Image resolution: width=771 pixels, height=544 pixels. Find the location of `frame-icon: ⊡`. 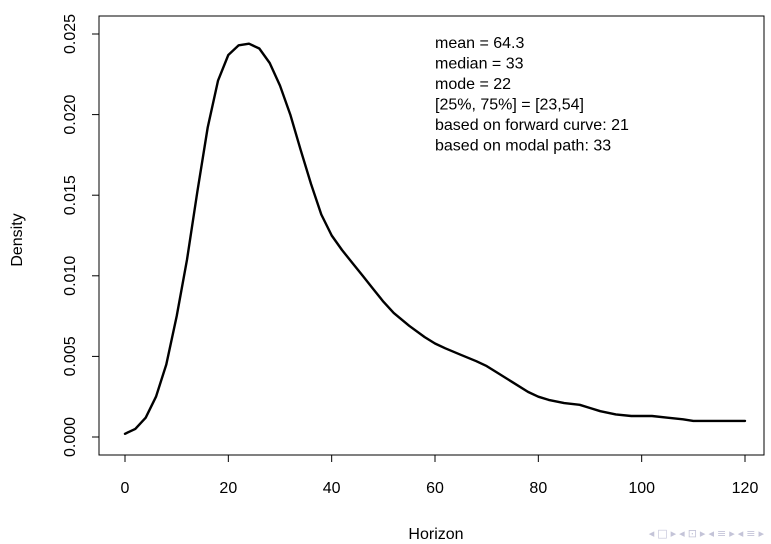

frame-icon: ⊡ is located at coordinates (692, 533).